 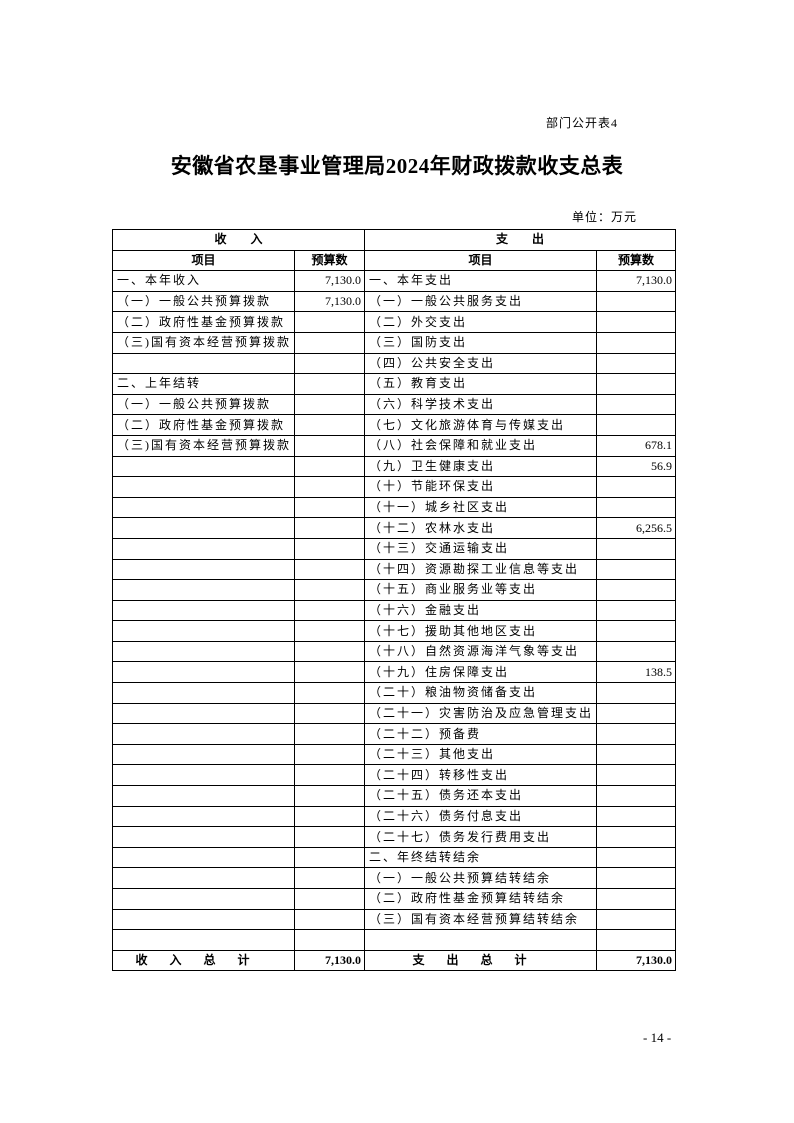 I want to click on expense-item: 二、年终结转结余, so click(x=481, y=857).